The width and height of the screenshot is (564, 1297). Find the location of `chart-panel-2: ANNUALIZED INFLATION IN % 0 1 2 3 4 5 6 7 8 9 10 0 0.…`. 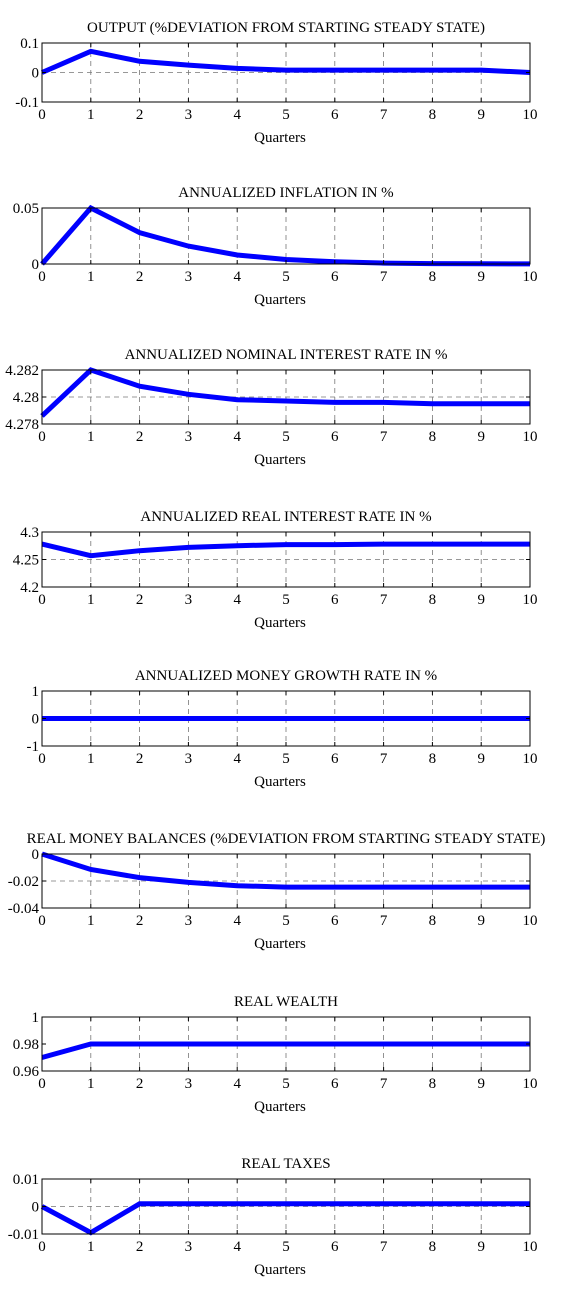

chart-panel-2: ANNUALIZED INFLATION IN % 0 1 2 3 4 5 6 7 8 9 10 0 0.… is located at coordinates (275, 246).